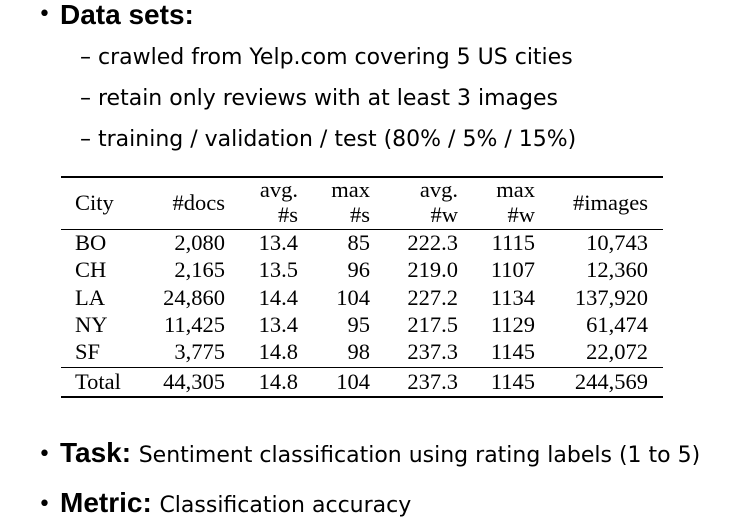 The height and width of the screenshot is (524, 739). I want to click on header-cell: #images, so click(610, 202).